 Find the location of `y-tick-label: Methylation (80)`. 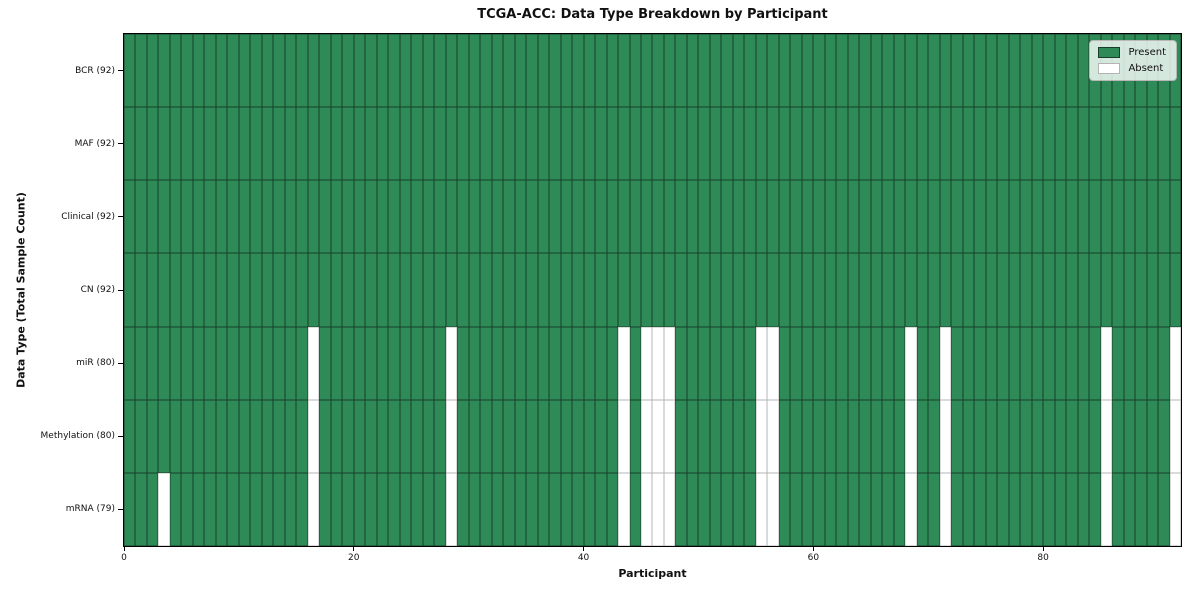

y-tick-label: Methylation (80) is located at coordinates (77, 436).